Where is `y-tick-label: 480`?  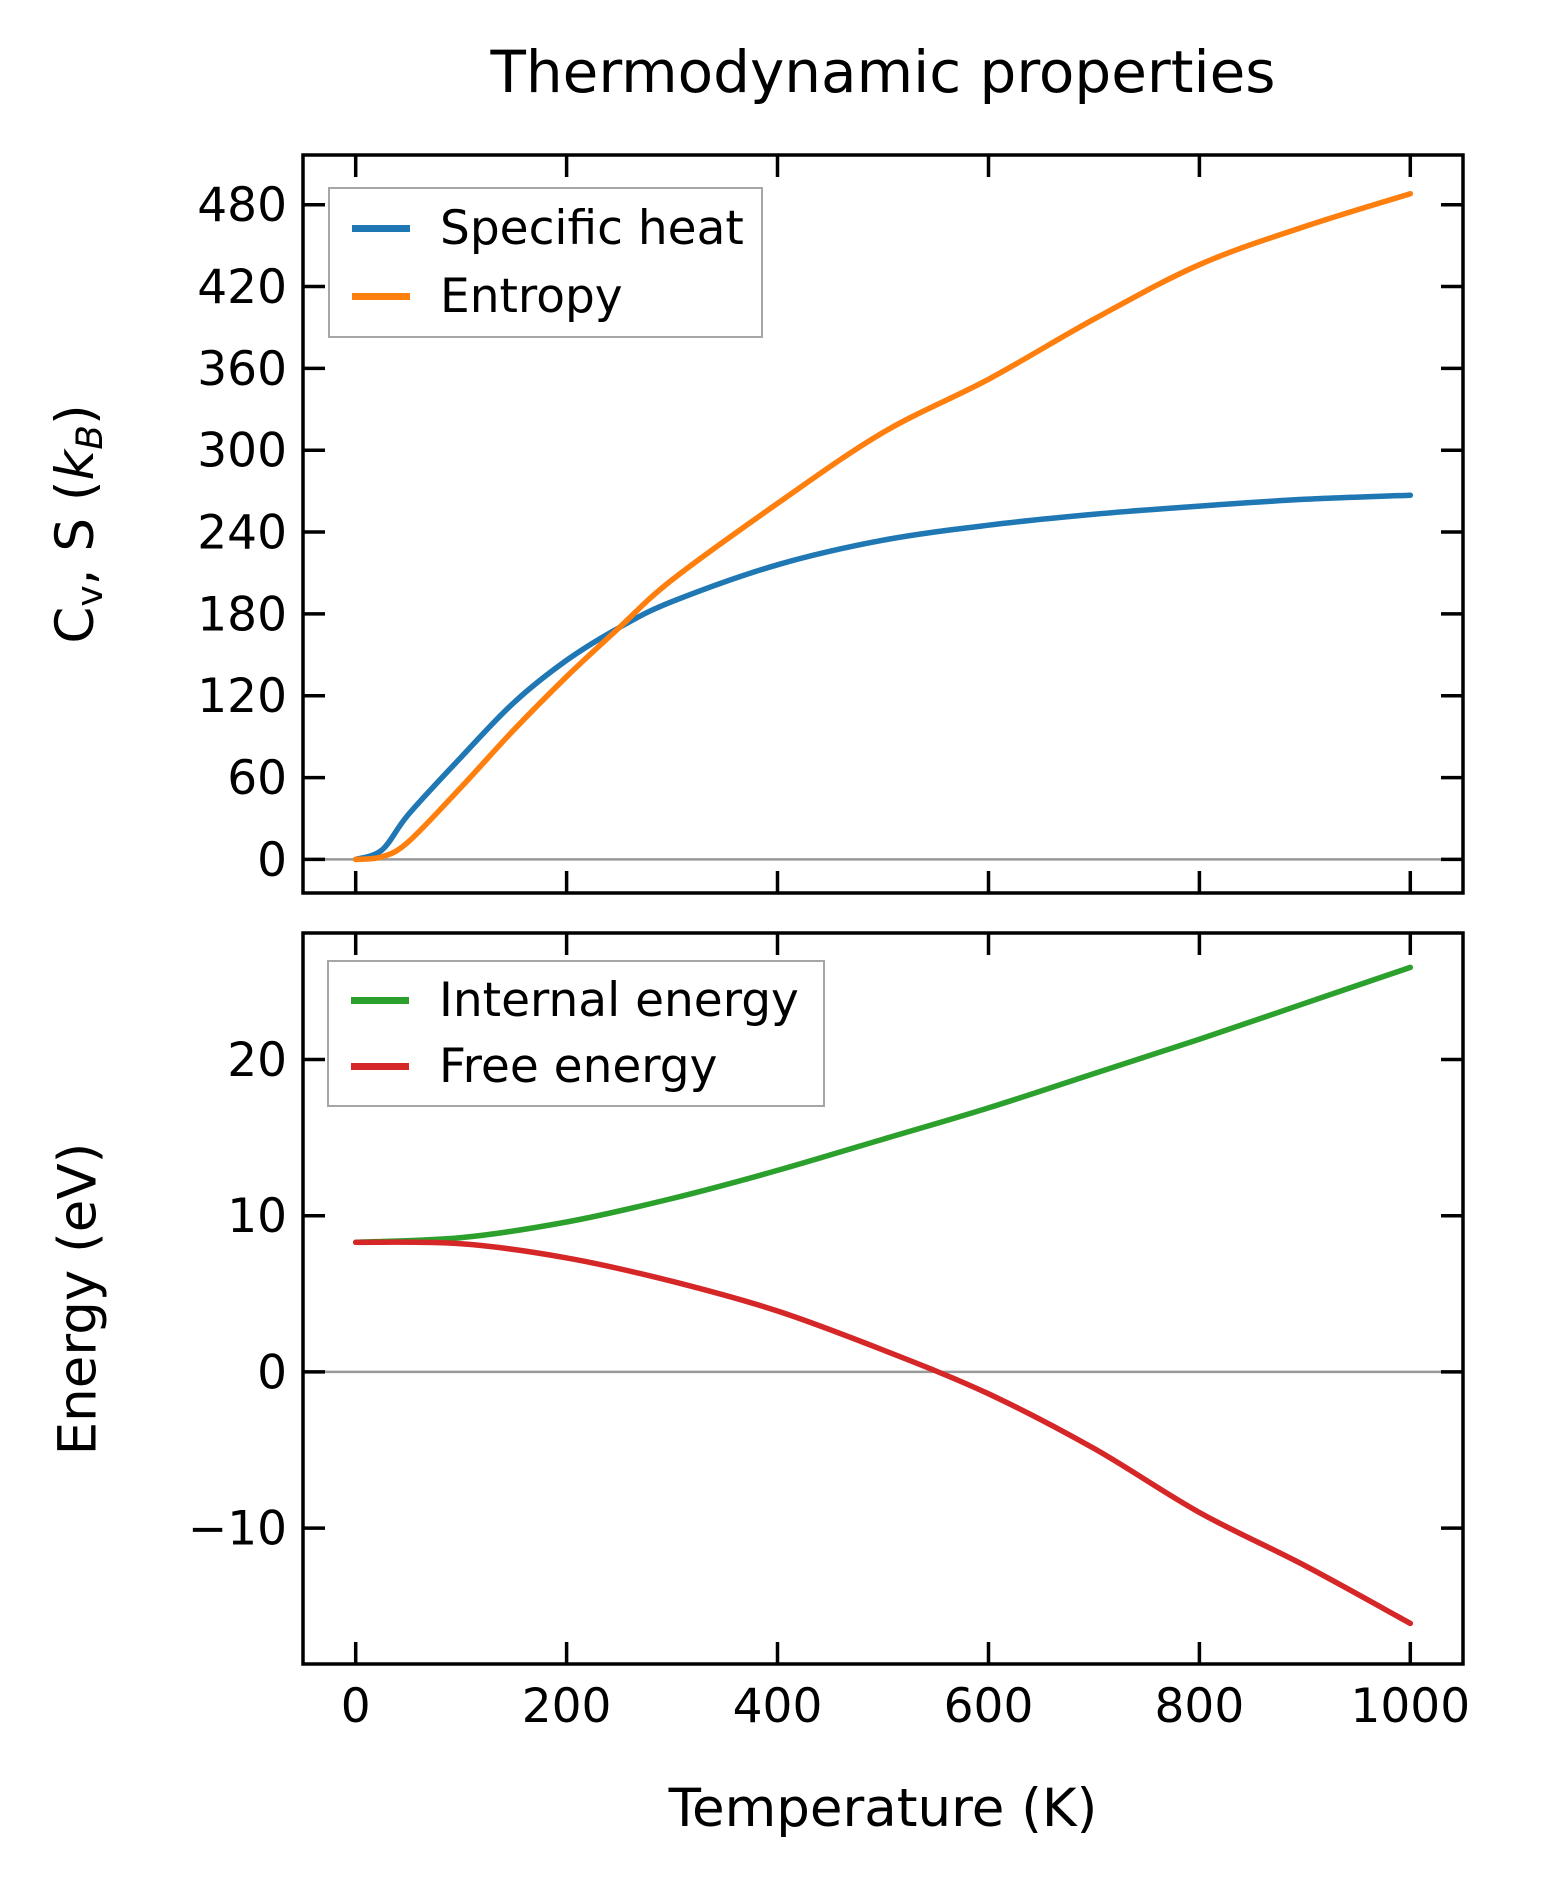
y-tick-label: 480 is located at coordinates (242, 205).